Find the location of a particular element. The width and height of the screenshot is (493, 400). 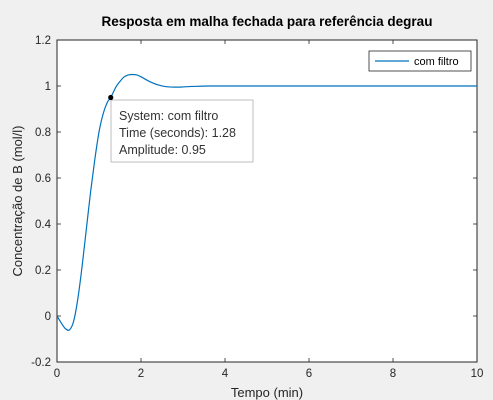

x-tick-label: 0 is located at coordinates (57, 374).